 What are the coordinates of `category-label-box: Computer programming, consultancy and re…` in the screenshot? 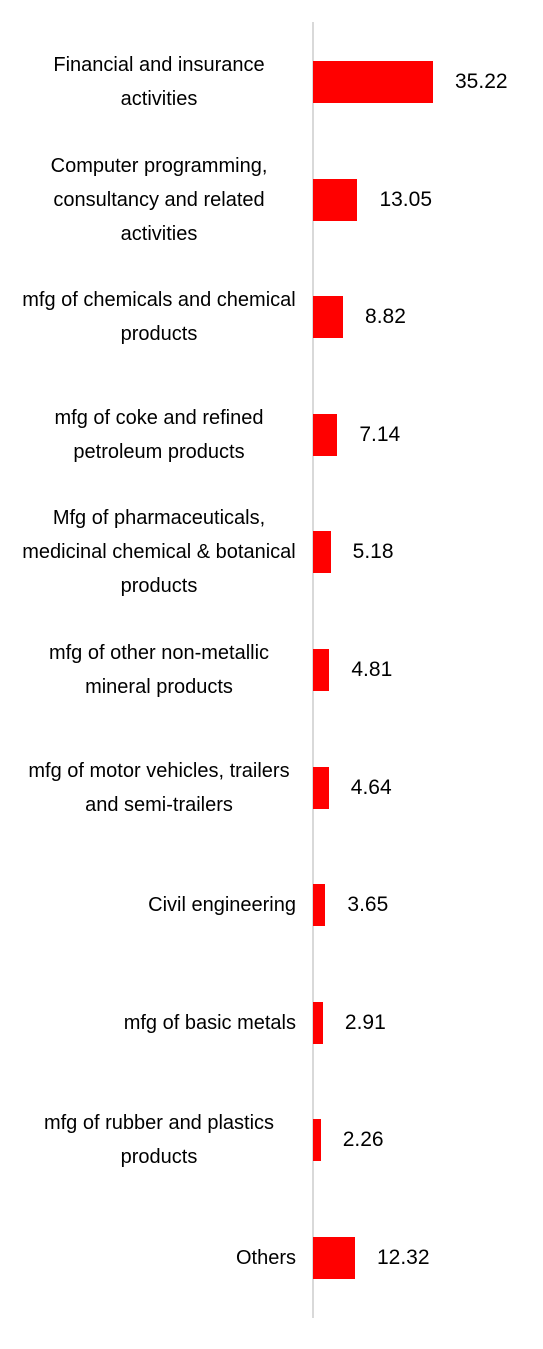 It's located at (159, 200).